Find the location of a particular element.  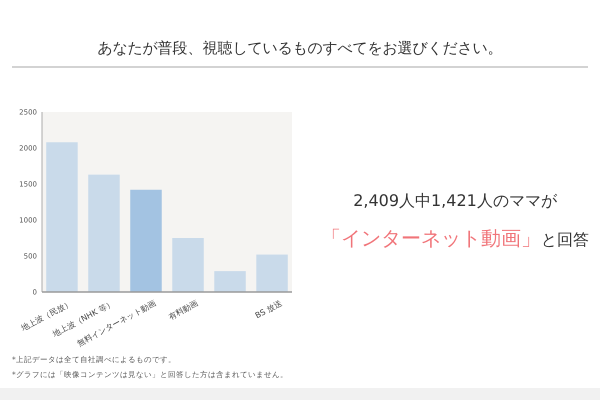

chart-title: あなたが普段、視聴しているものすべてをお選びください。 is located at coordinates (300, 48).